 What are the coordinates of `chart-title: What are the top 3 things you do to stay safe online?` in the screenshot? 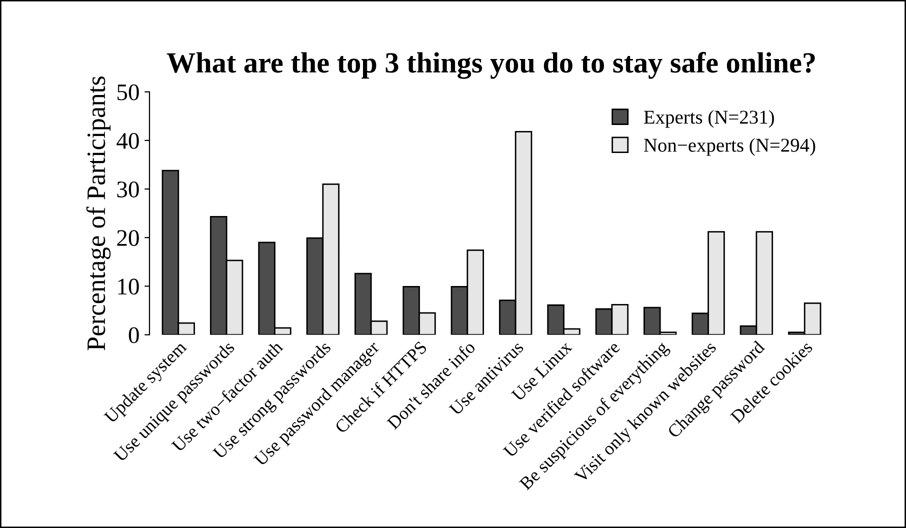 It's located at (490, 65).